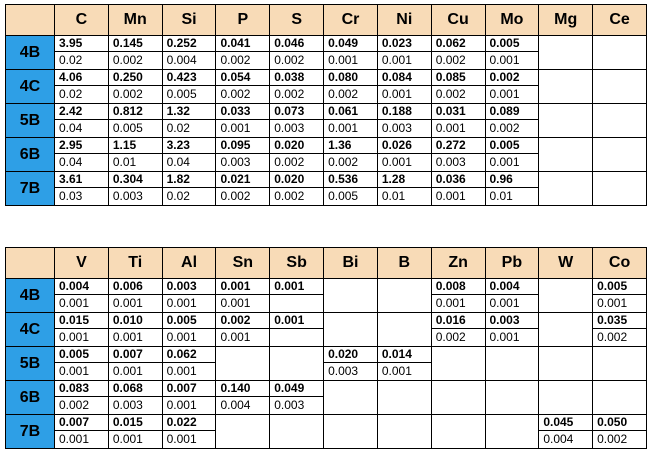 This screenshot has height=456, width=652. I want to click on table-cell: 0.001, so click(297, 295).